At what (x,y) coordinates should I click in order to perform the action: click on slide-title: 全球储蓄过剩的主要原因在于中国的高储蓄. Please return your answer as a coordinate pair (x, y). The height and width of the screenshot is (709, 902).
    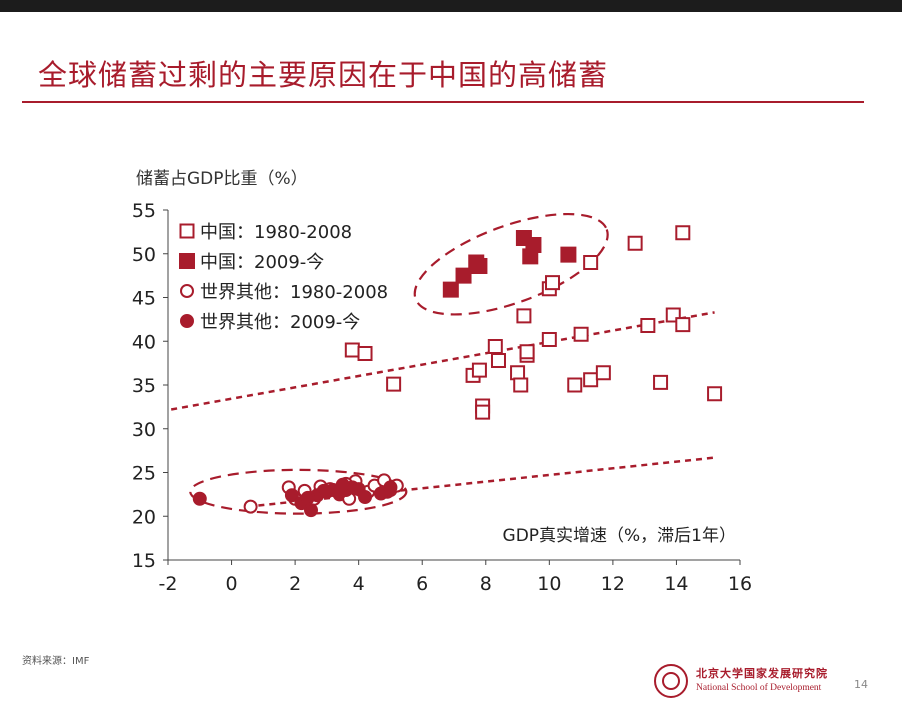
    Looking at the image, I should click on (323, 75).